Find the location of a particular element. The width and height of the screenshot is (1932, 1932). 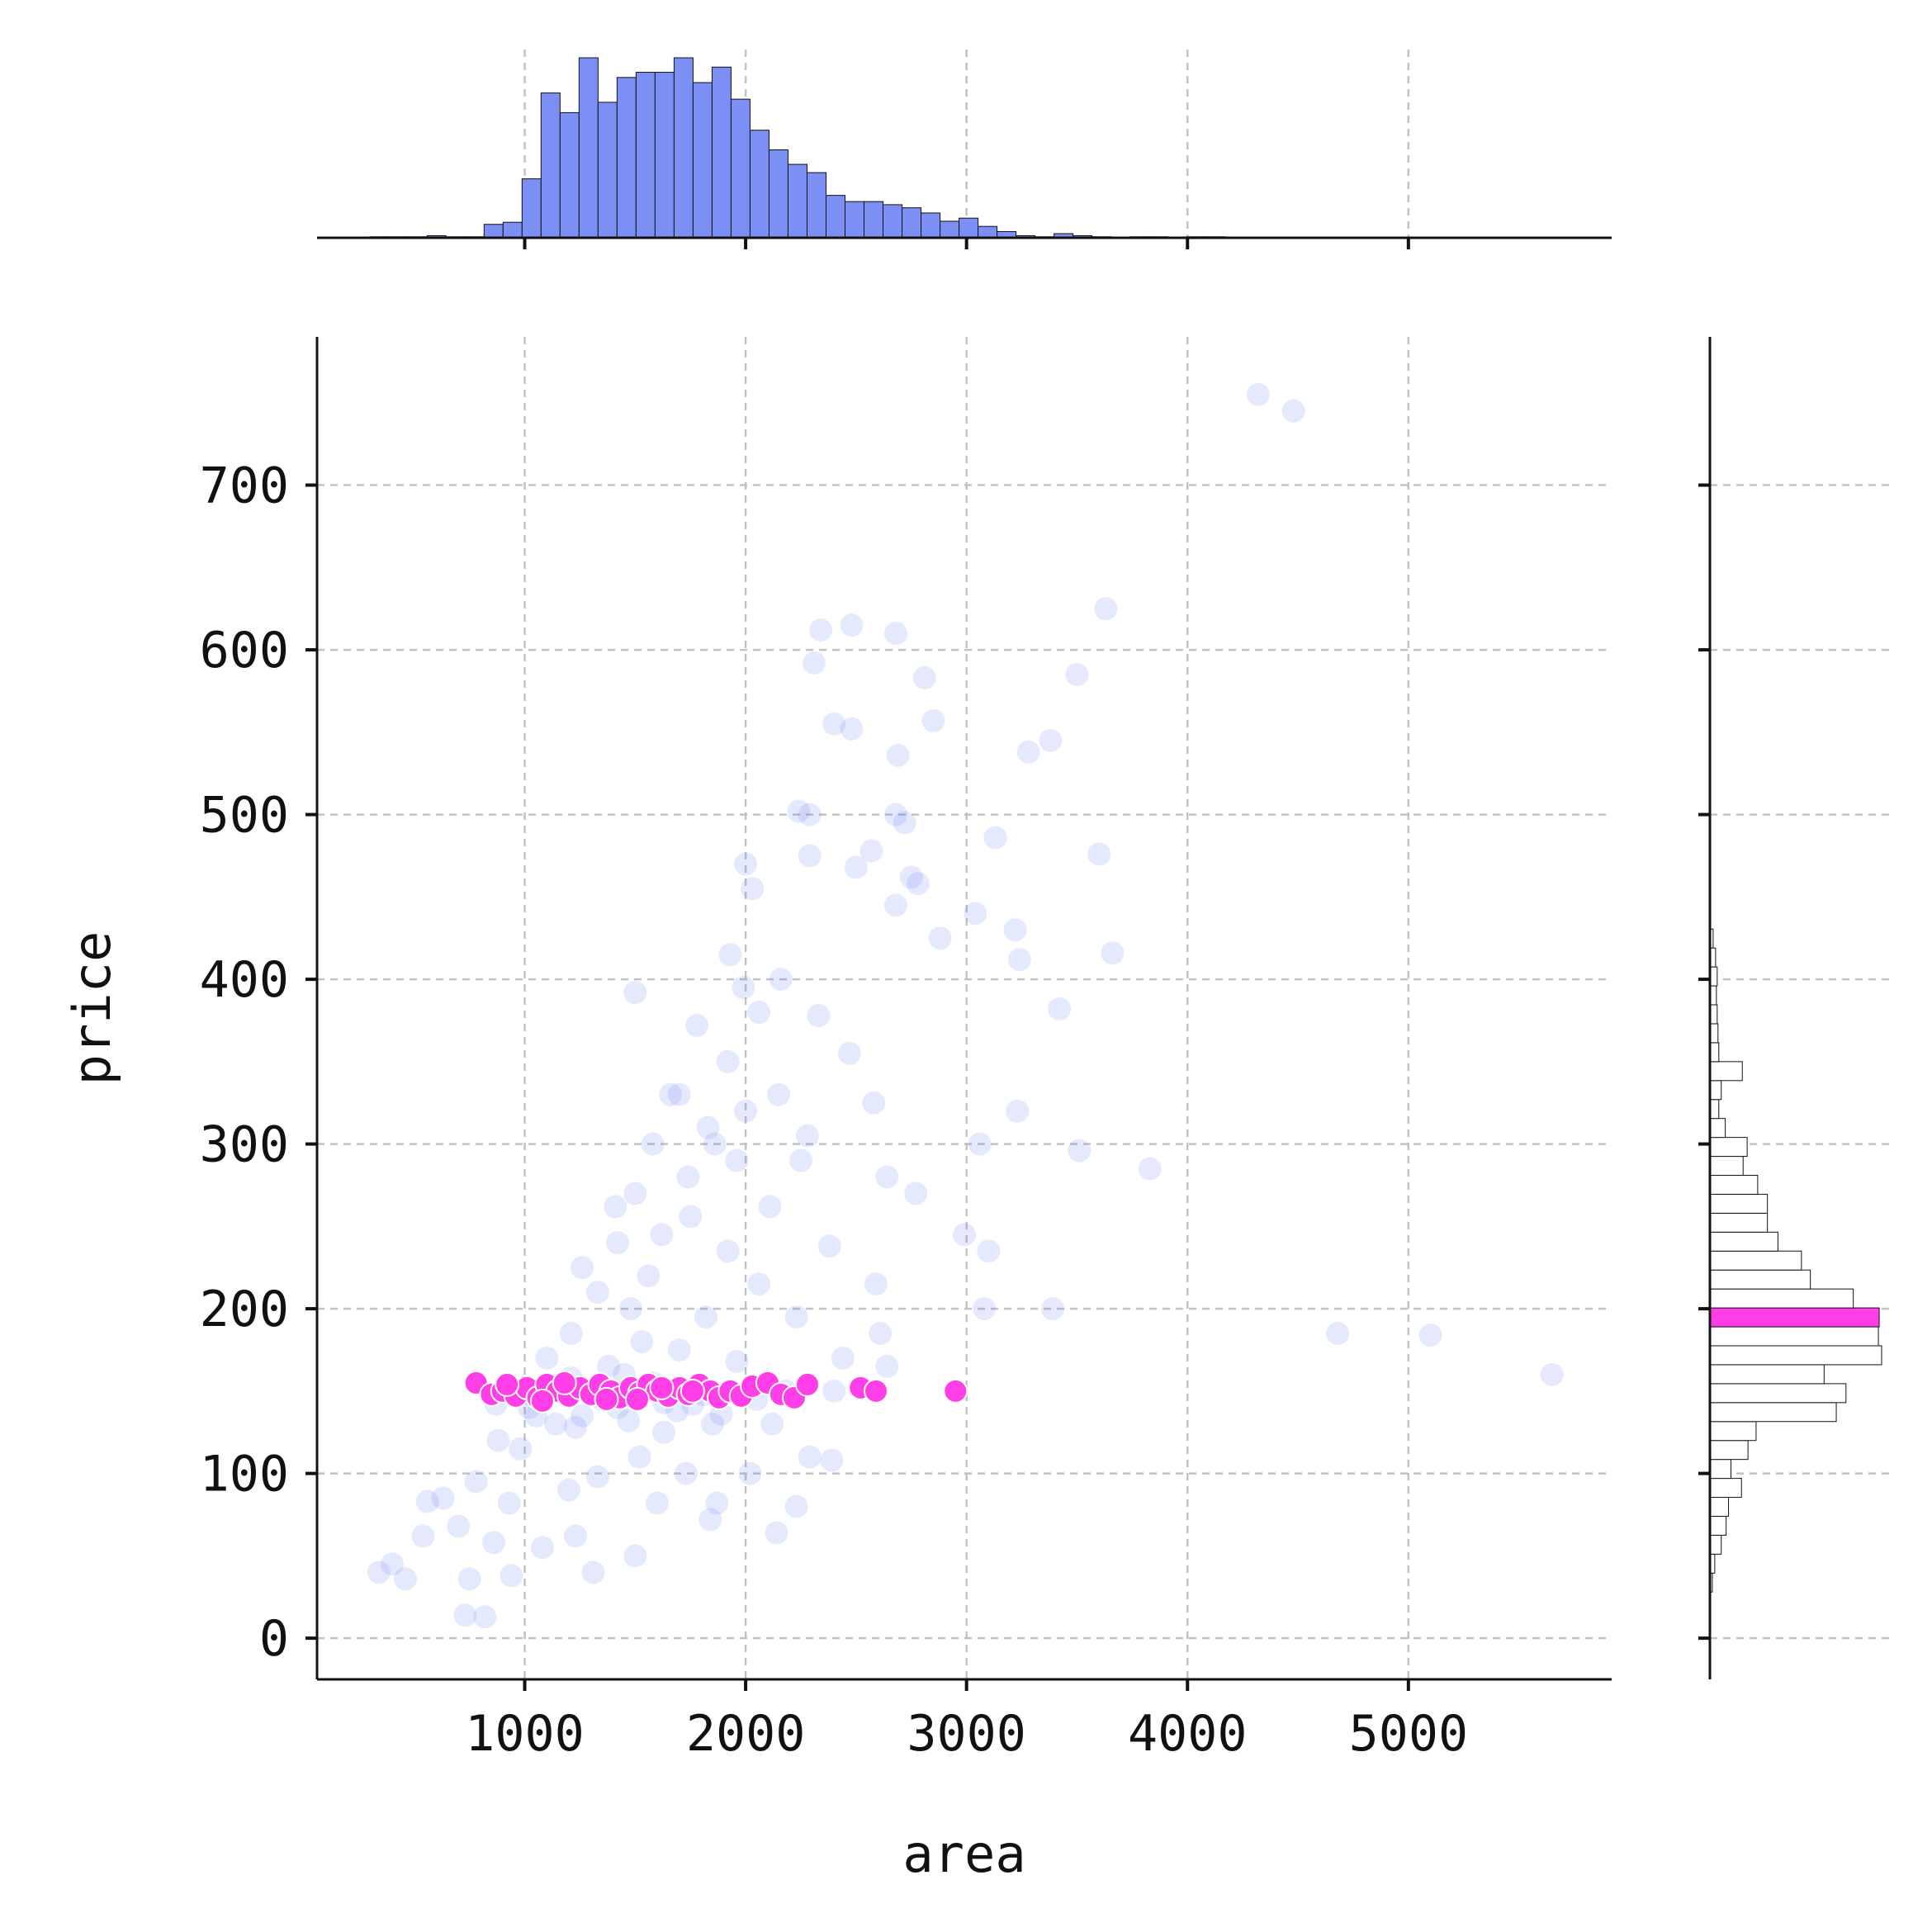

x-tick-label: 1000 is located at coordinates (525, 1734).